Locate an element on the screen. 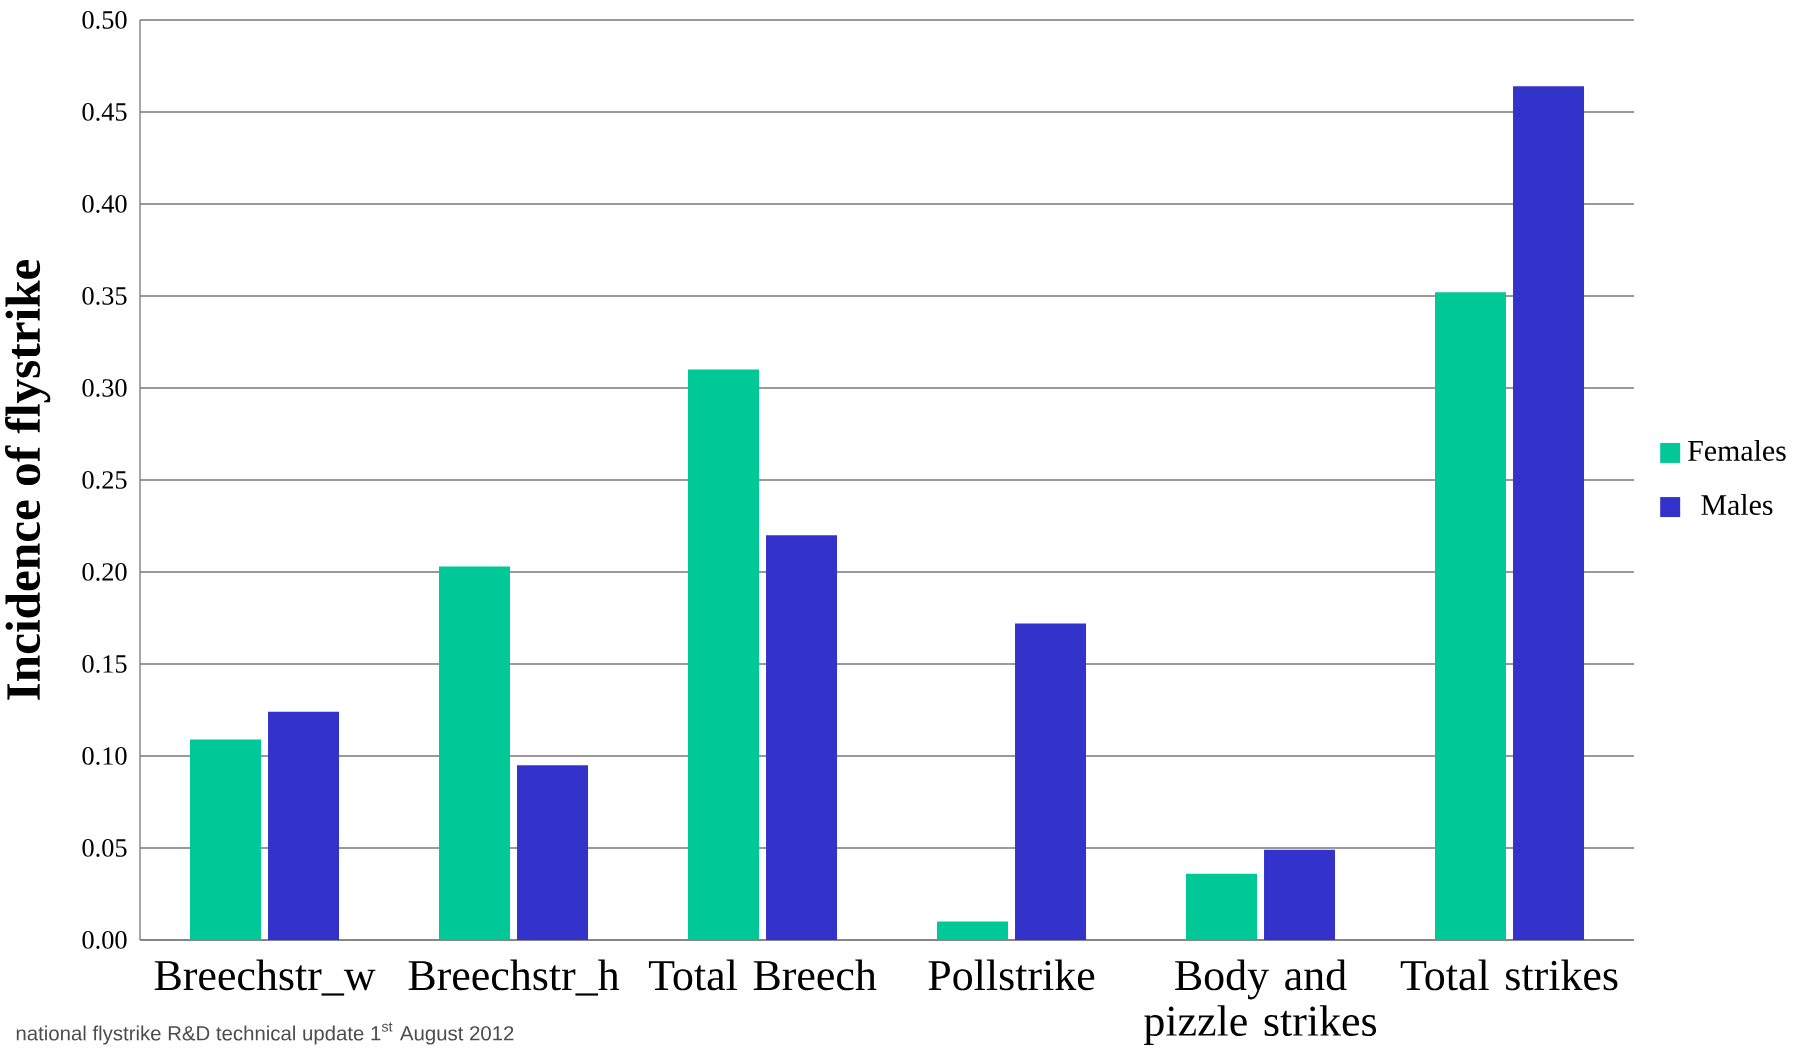 The height and width of the screenshot is (1059, 1802). y-tick-label: 0.30 is located at coordinates (104, 388).